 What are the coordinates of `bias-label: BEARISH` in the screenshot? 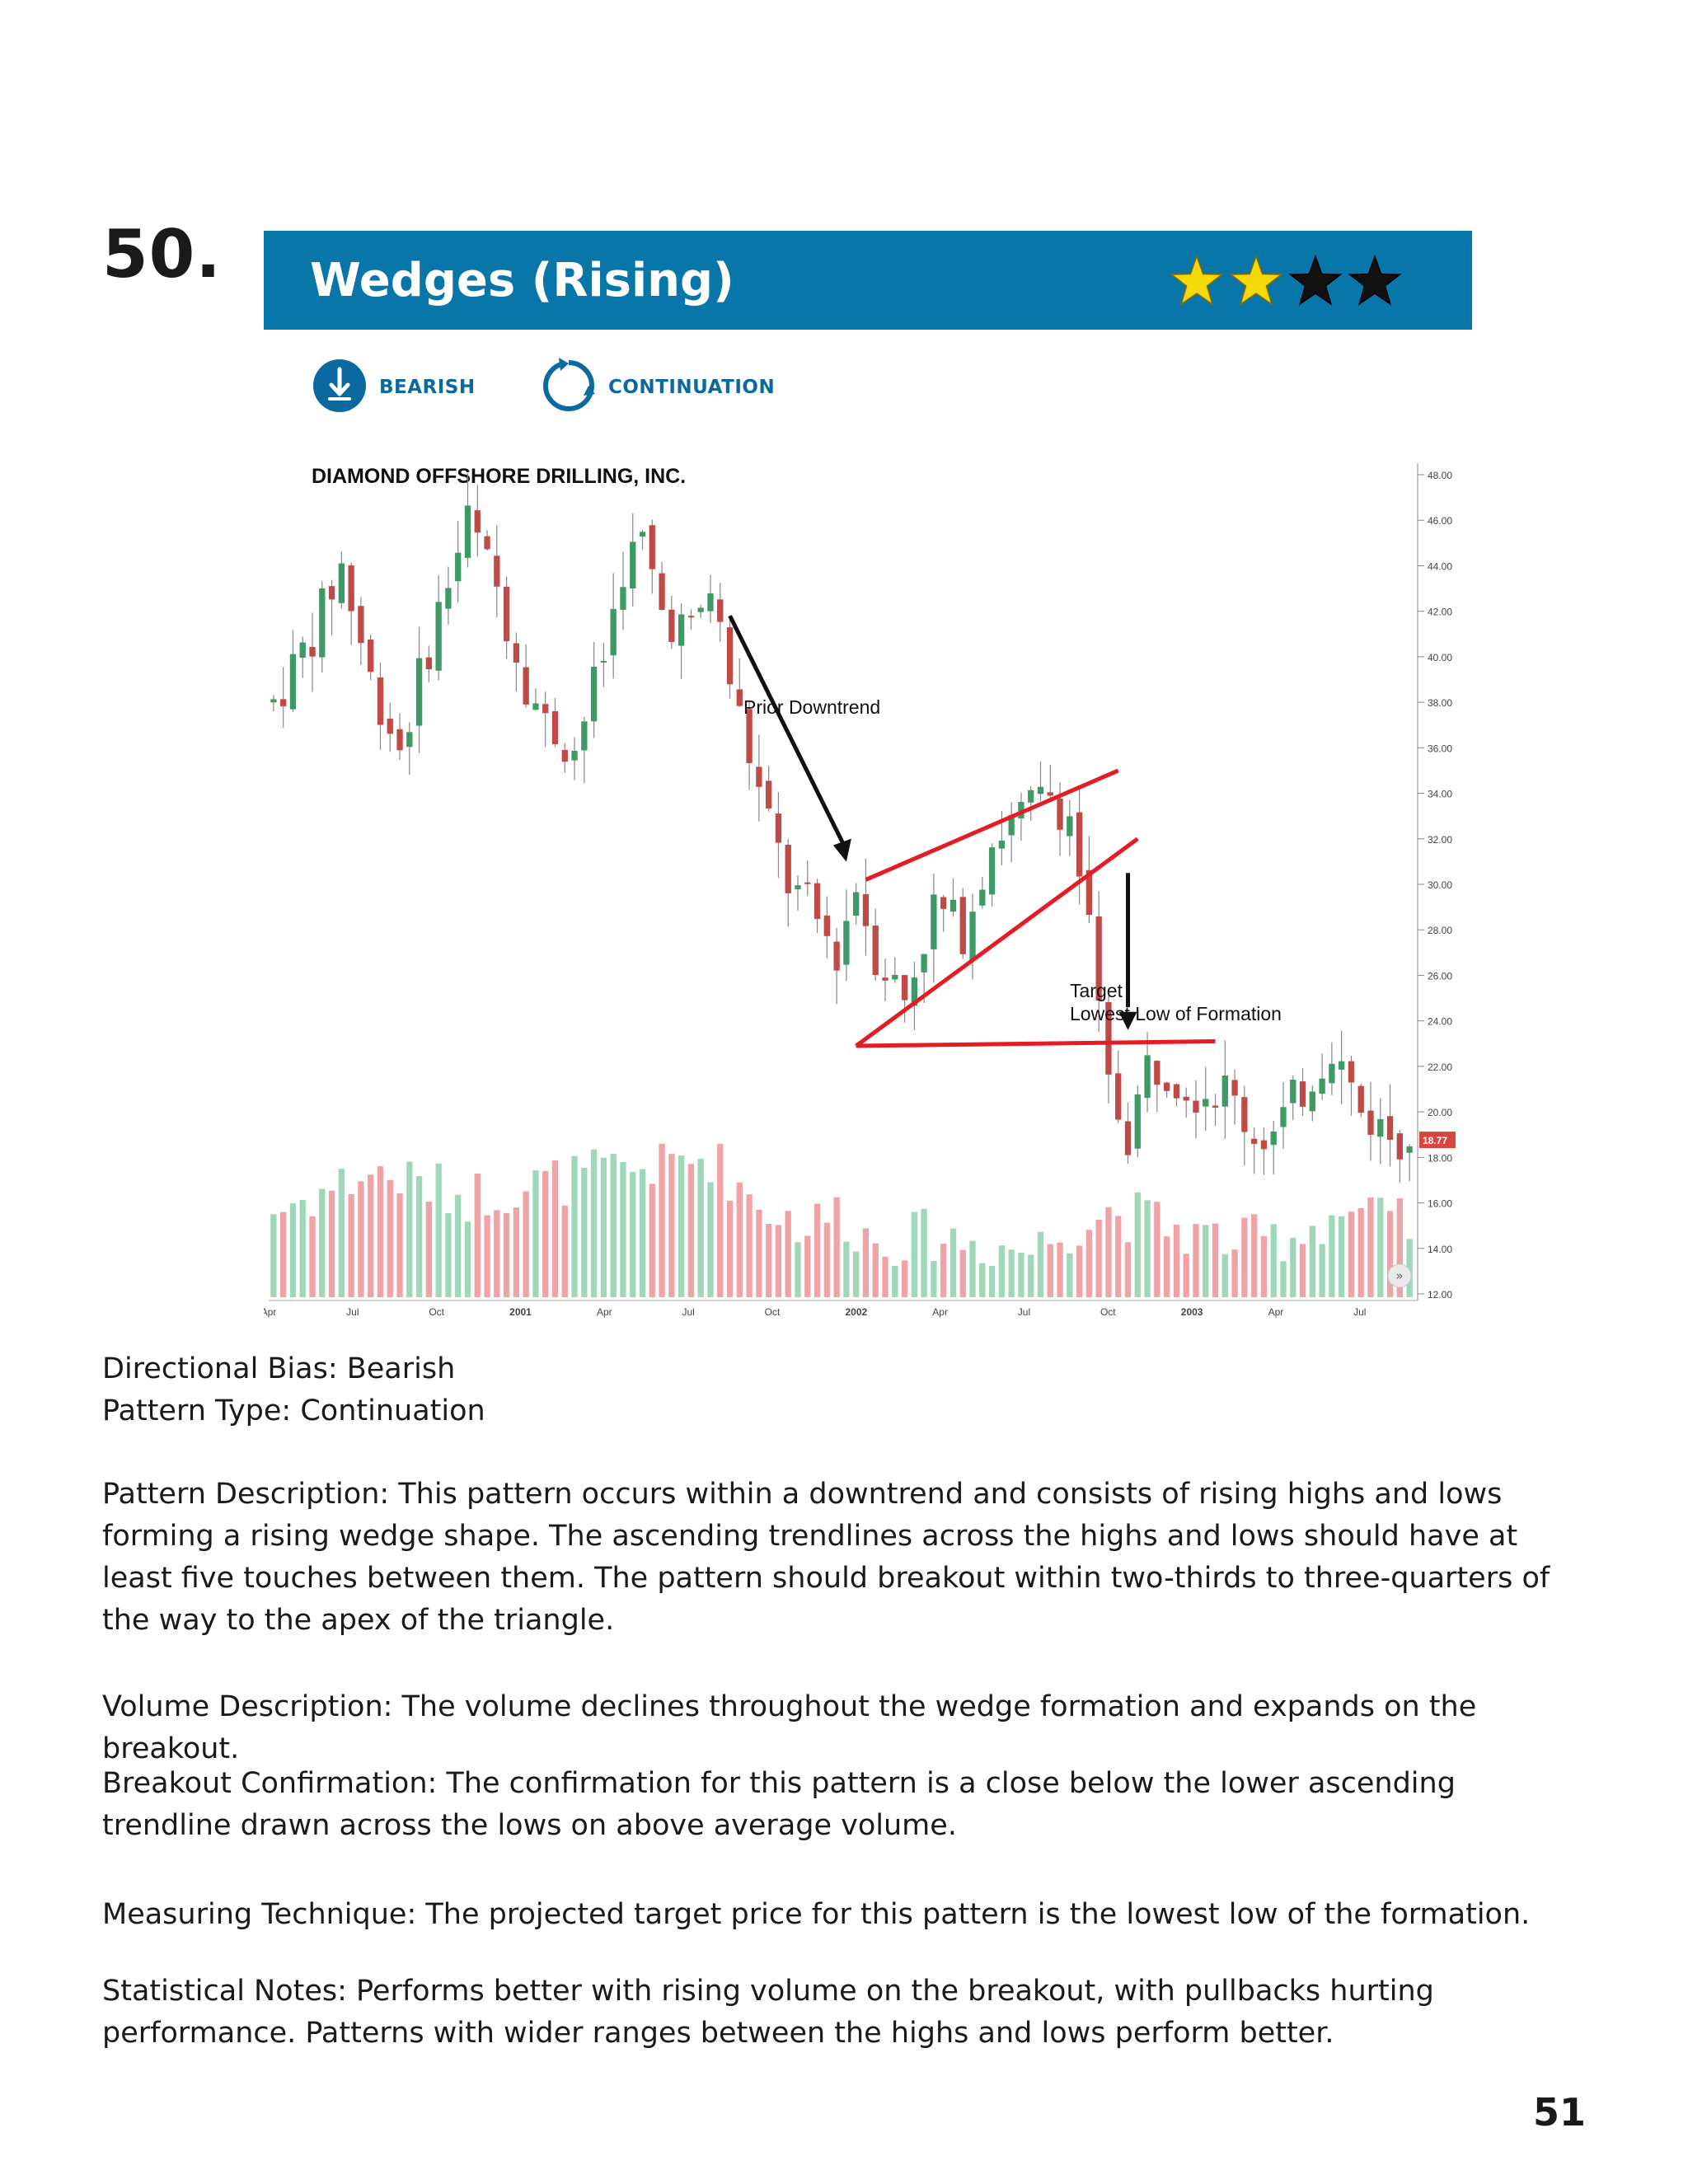 It's located at (427, 387).